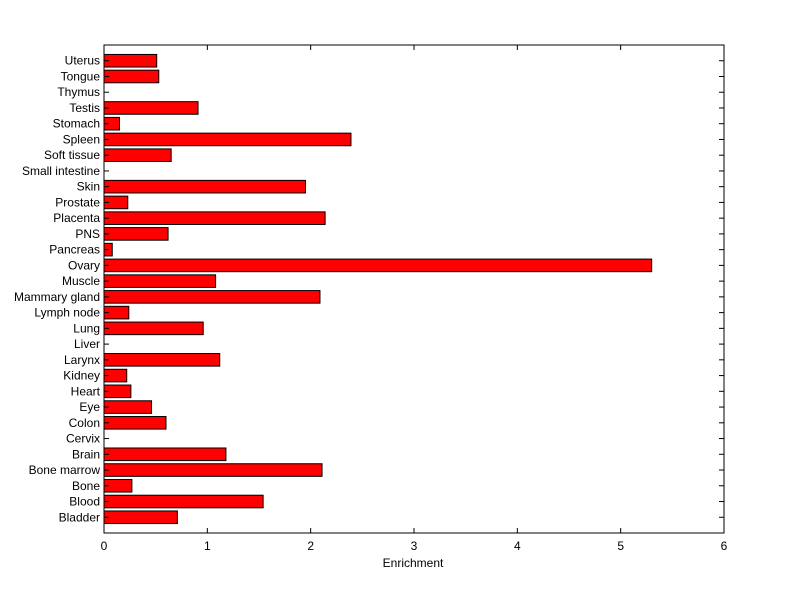 The image size is (800, 599). I want to click on y-tick-label-small-intestine: Small intestine, so click(61, 171).